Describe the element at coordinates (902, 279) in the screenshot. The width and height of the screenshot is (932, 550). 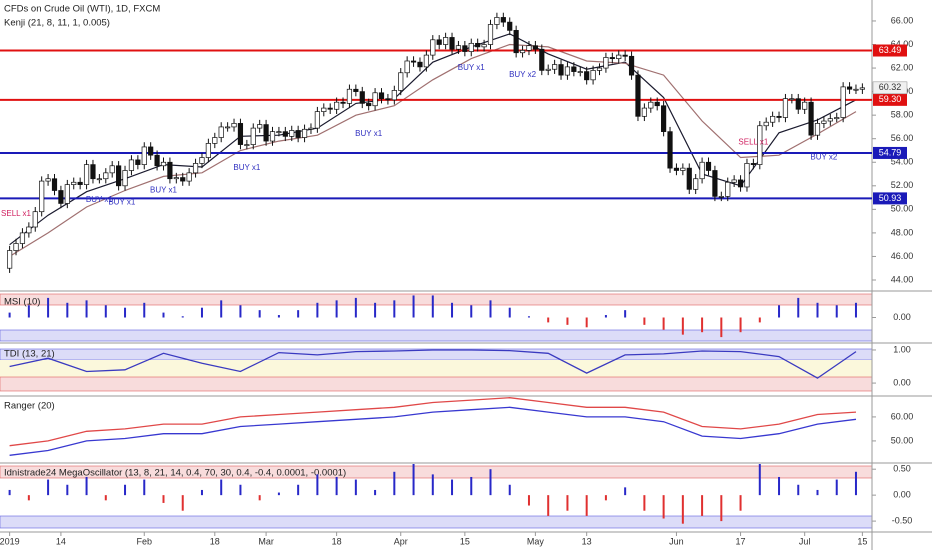
I see `y-tick-label: 44.00` at that location.